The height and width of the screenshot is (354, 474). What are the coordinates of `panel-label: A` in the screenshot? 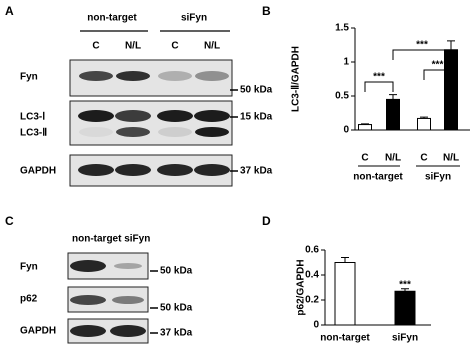 It's located at (9, 11).